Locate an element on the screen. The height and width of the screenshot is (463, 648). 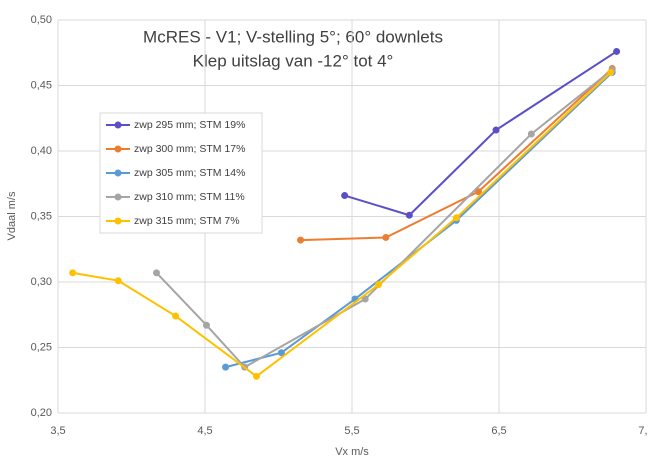
x-tick-label: 4,5 is located at coordinates (204, 431).